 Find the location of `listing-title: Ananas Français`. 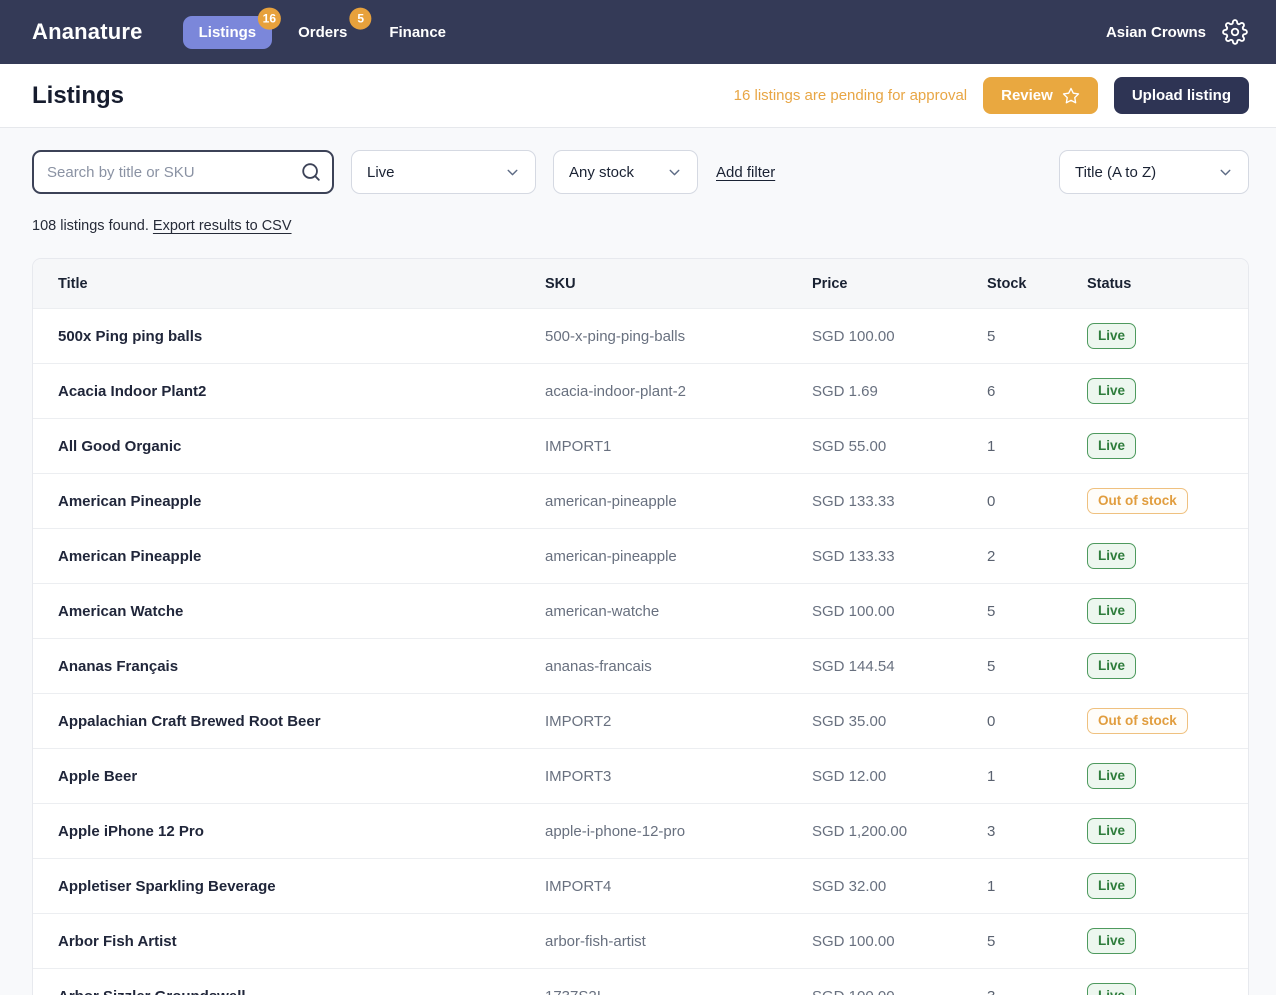

listing-title: Ananas Français is located at coordinates (118, 666).